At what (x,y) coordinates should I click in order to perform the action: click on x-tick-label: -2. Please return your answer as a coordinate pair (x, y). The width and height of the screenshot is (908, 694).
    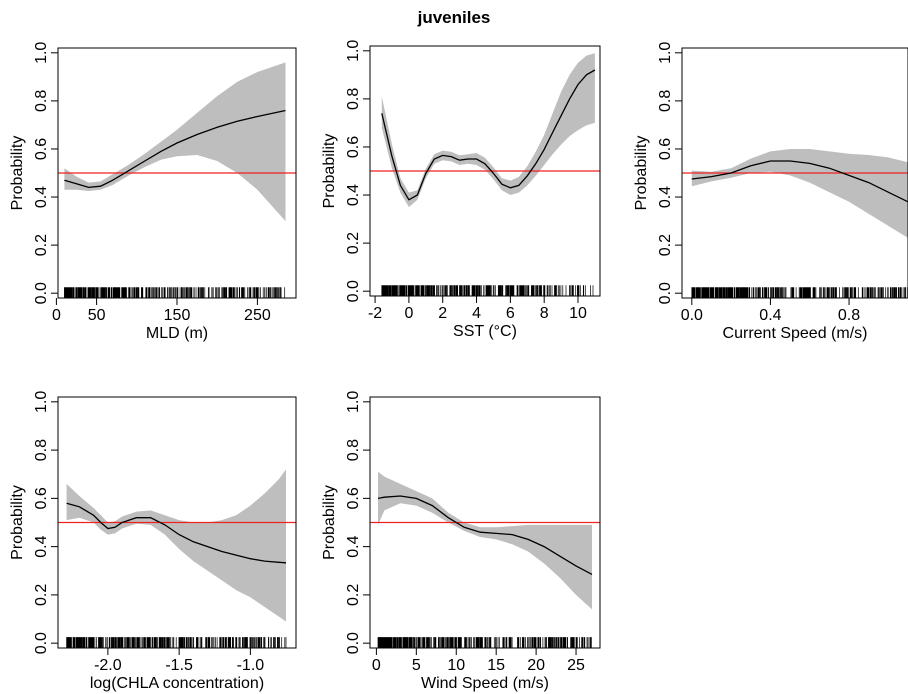
    Looking at the image, I should click on (375, 313).